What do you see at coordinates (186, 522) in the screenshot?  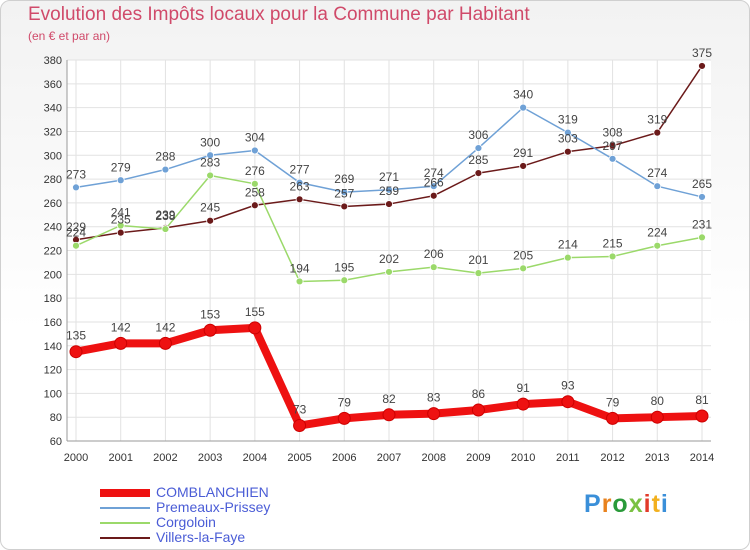 I see `legend-label: Corgoloin` at bounding box center [186, 522].